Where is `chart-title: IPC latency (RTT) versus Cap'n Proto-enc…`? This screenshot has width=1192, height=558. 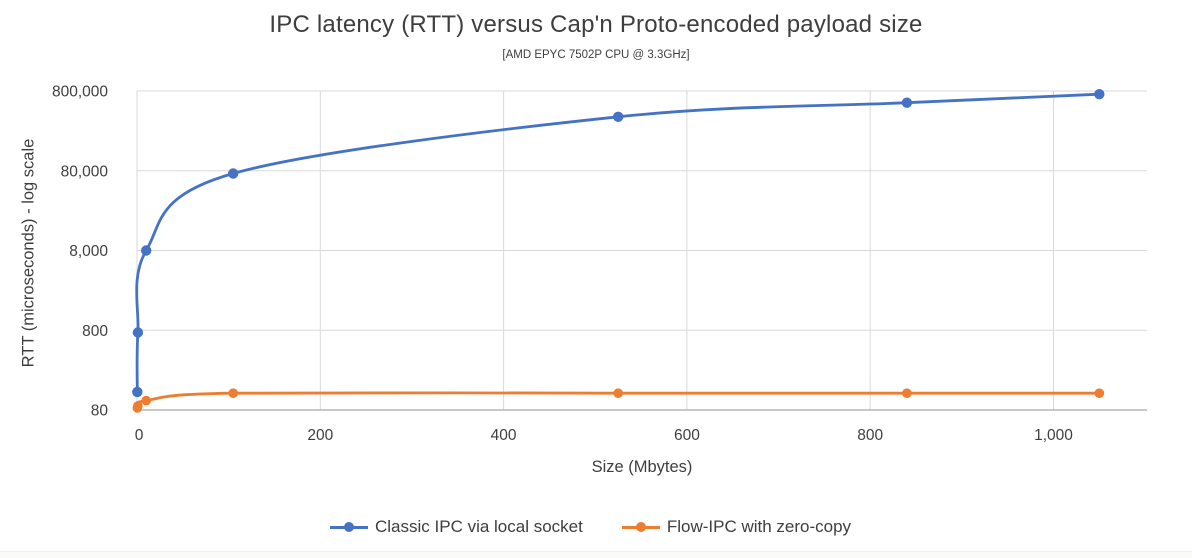
chart-title: IPC latency (RTT) versus Cap'n Proto-enc… is located at coordinates (596, 24).